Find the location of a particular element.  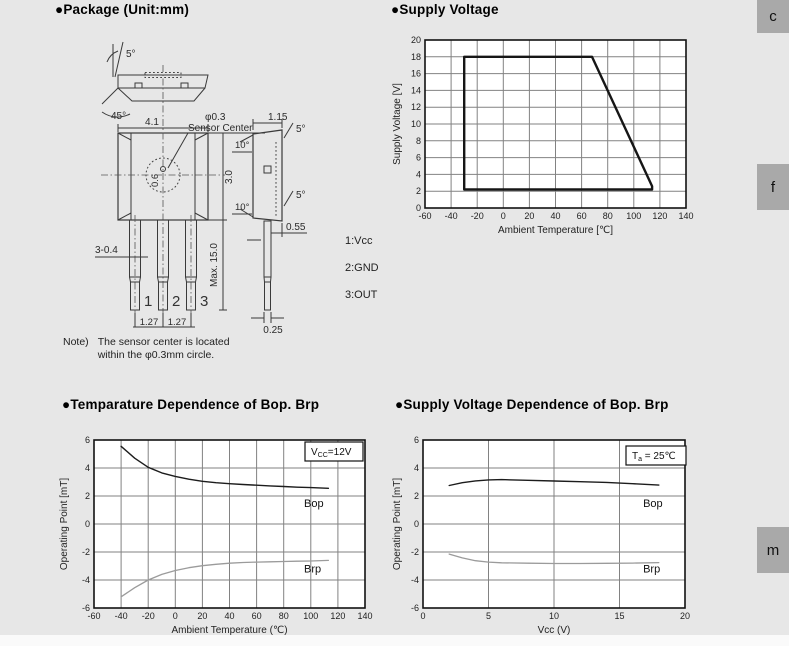

dim-body-width: 4.1 is located at coordinates (152, 122).